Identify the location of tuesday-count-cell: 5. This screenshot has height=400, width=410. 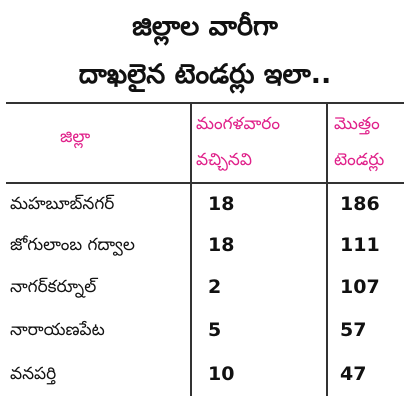
(215, 330).